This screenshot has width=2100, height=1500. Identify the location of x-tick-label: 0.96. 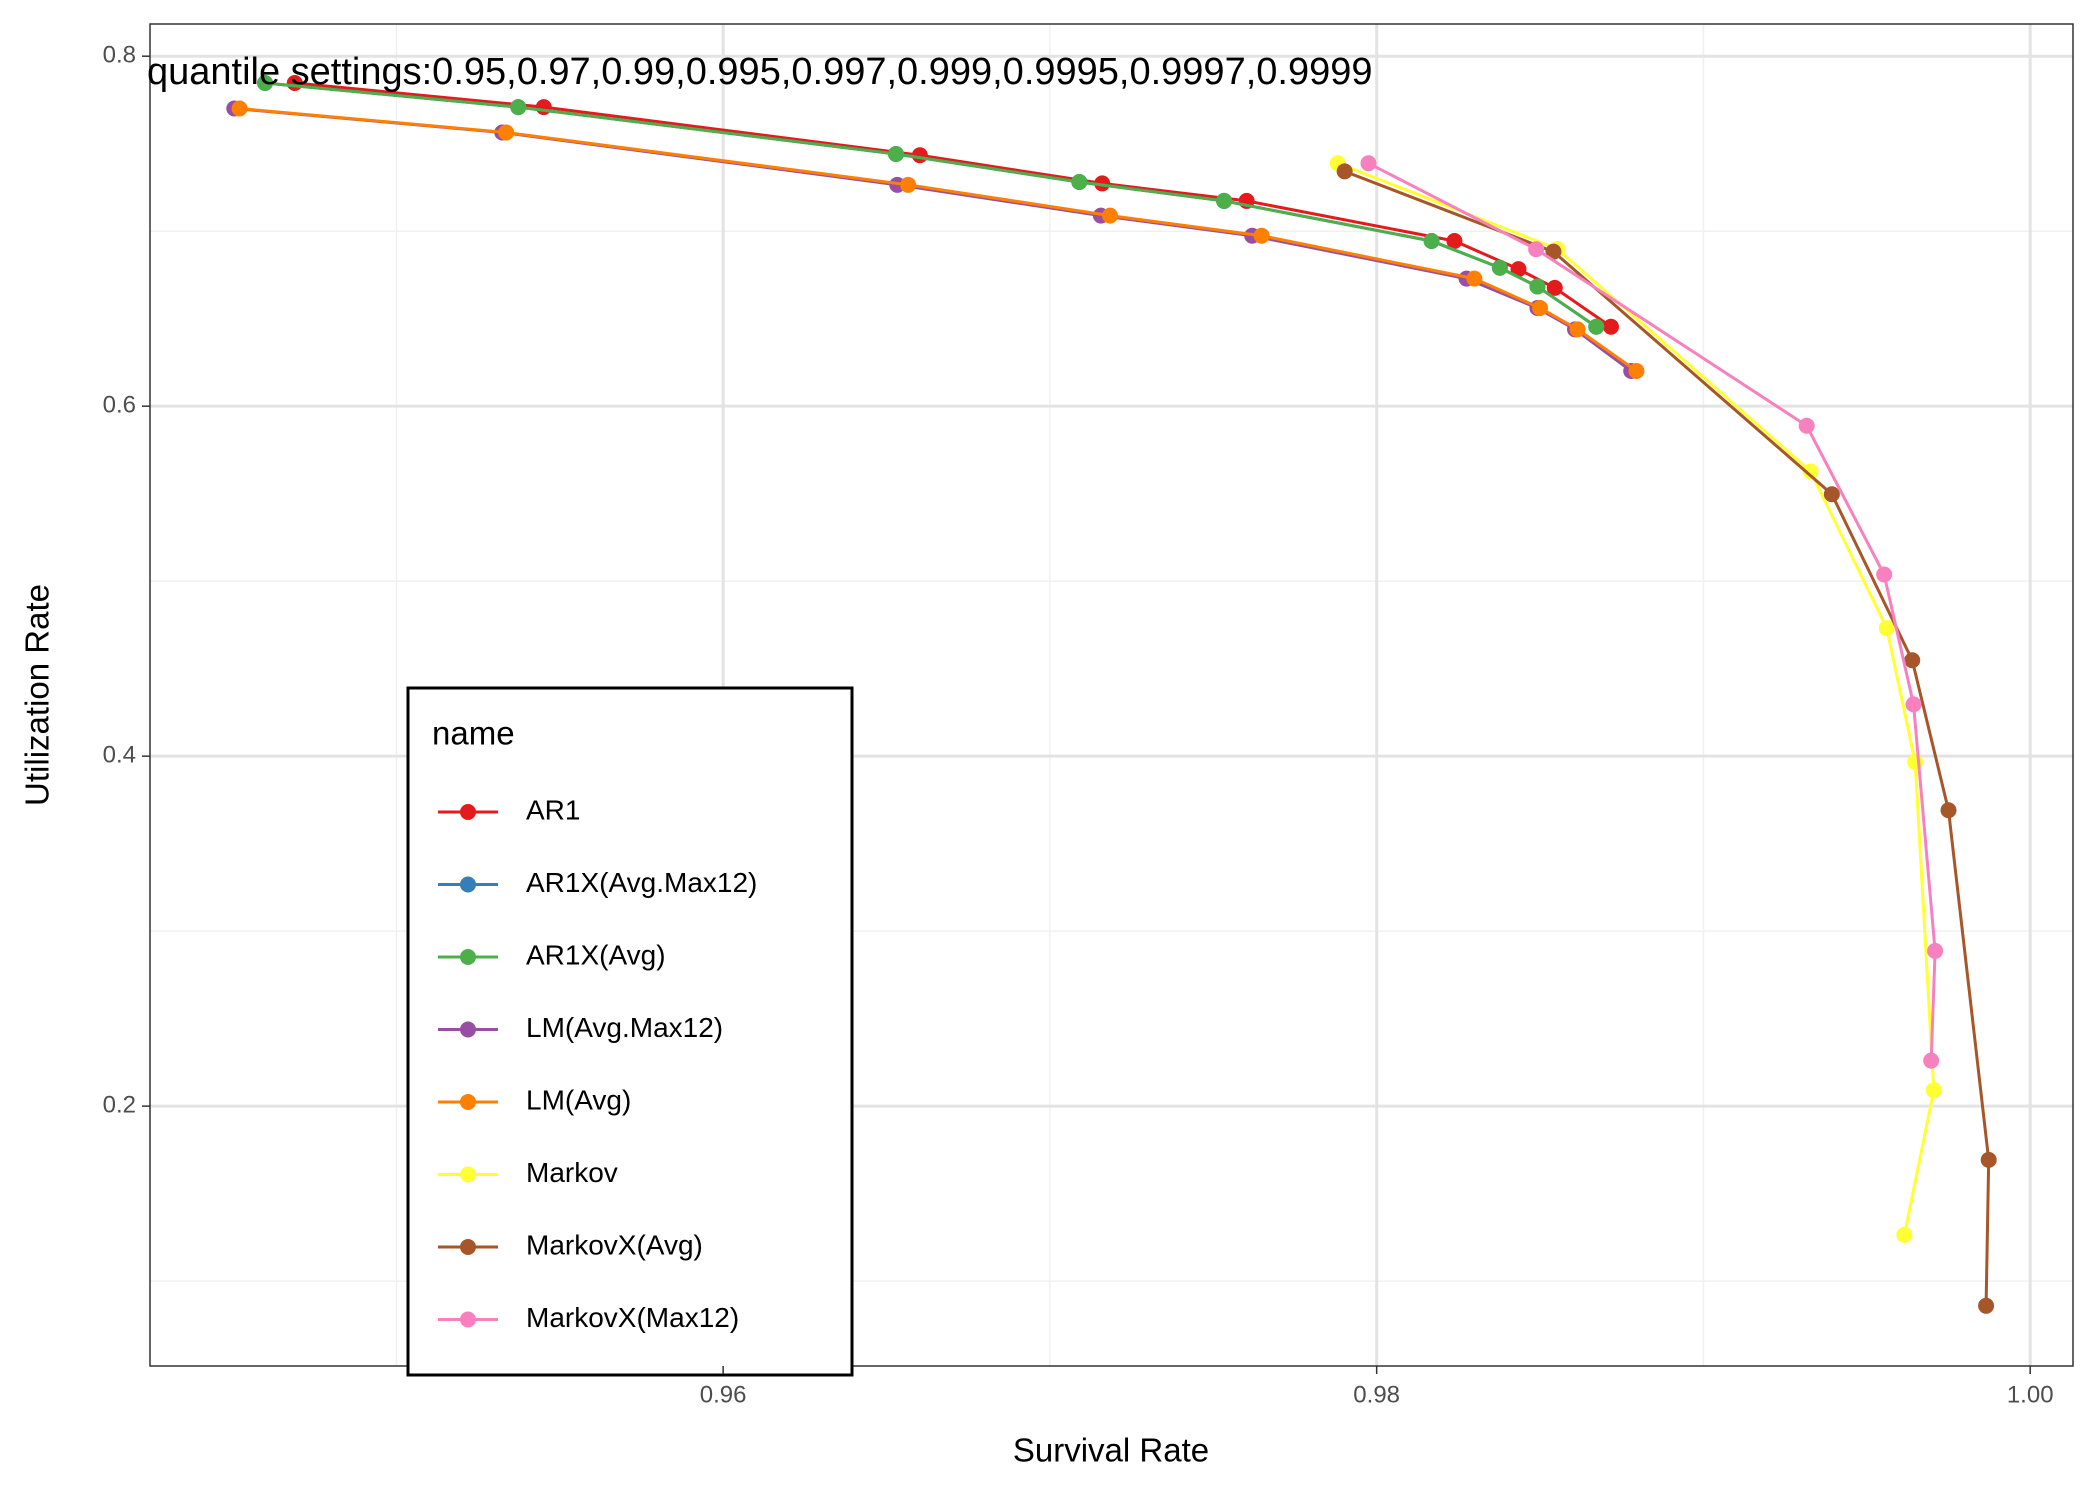
(723, 1394).